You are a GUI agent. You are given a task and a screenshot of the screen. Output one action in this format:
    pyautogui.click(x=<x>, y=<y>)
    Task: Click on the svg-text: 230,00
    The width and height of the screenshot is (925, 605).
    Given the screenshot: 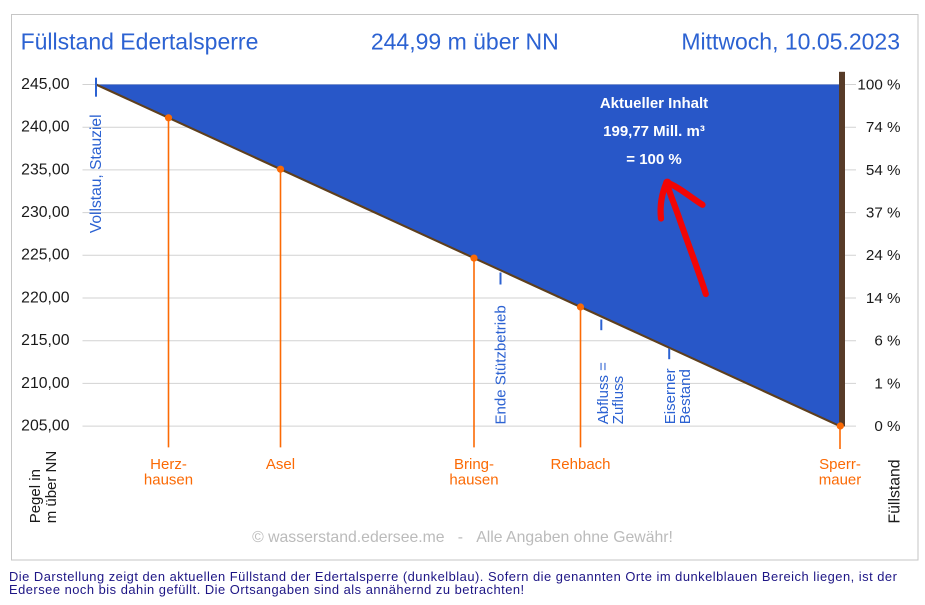 What is the action you would take?
    pyautogui.click(x=45, y=212)
    